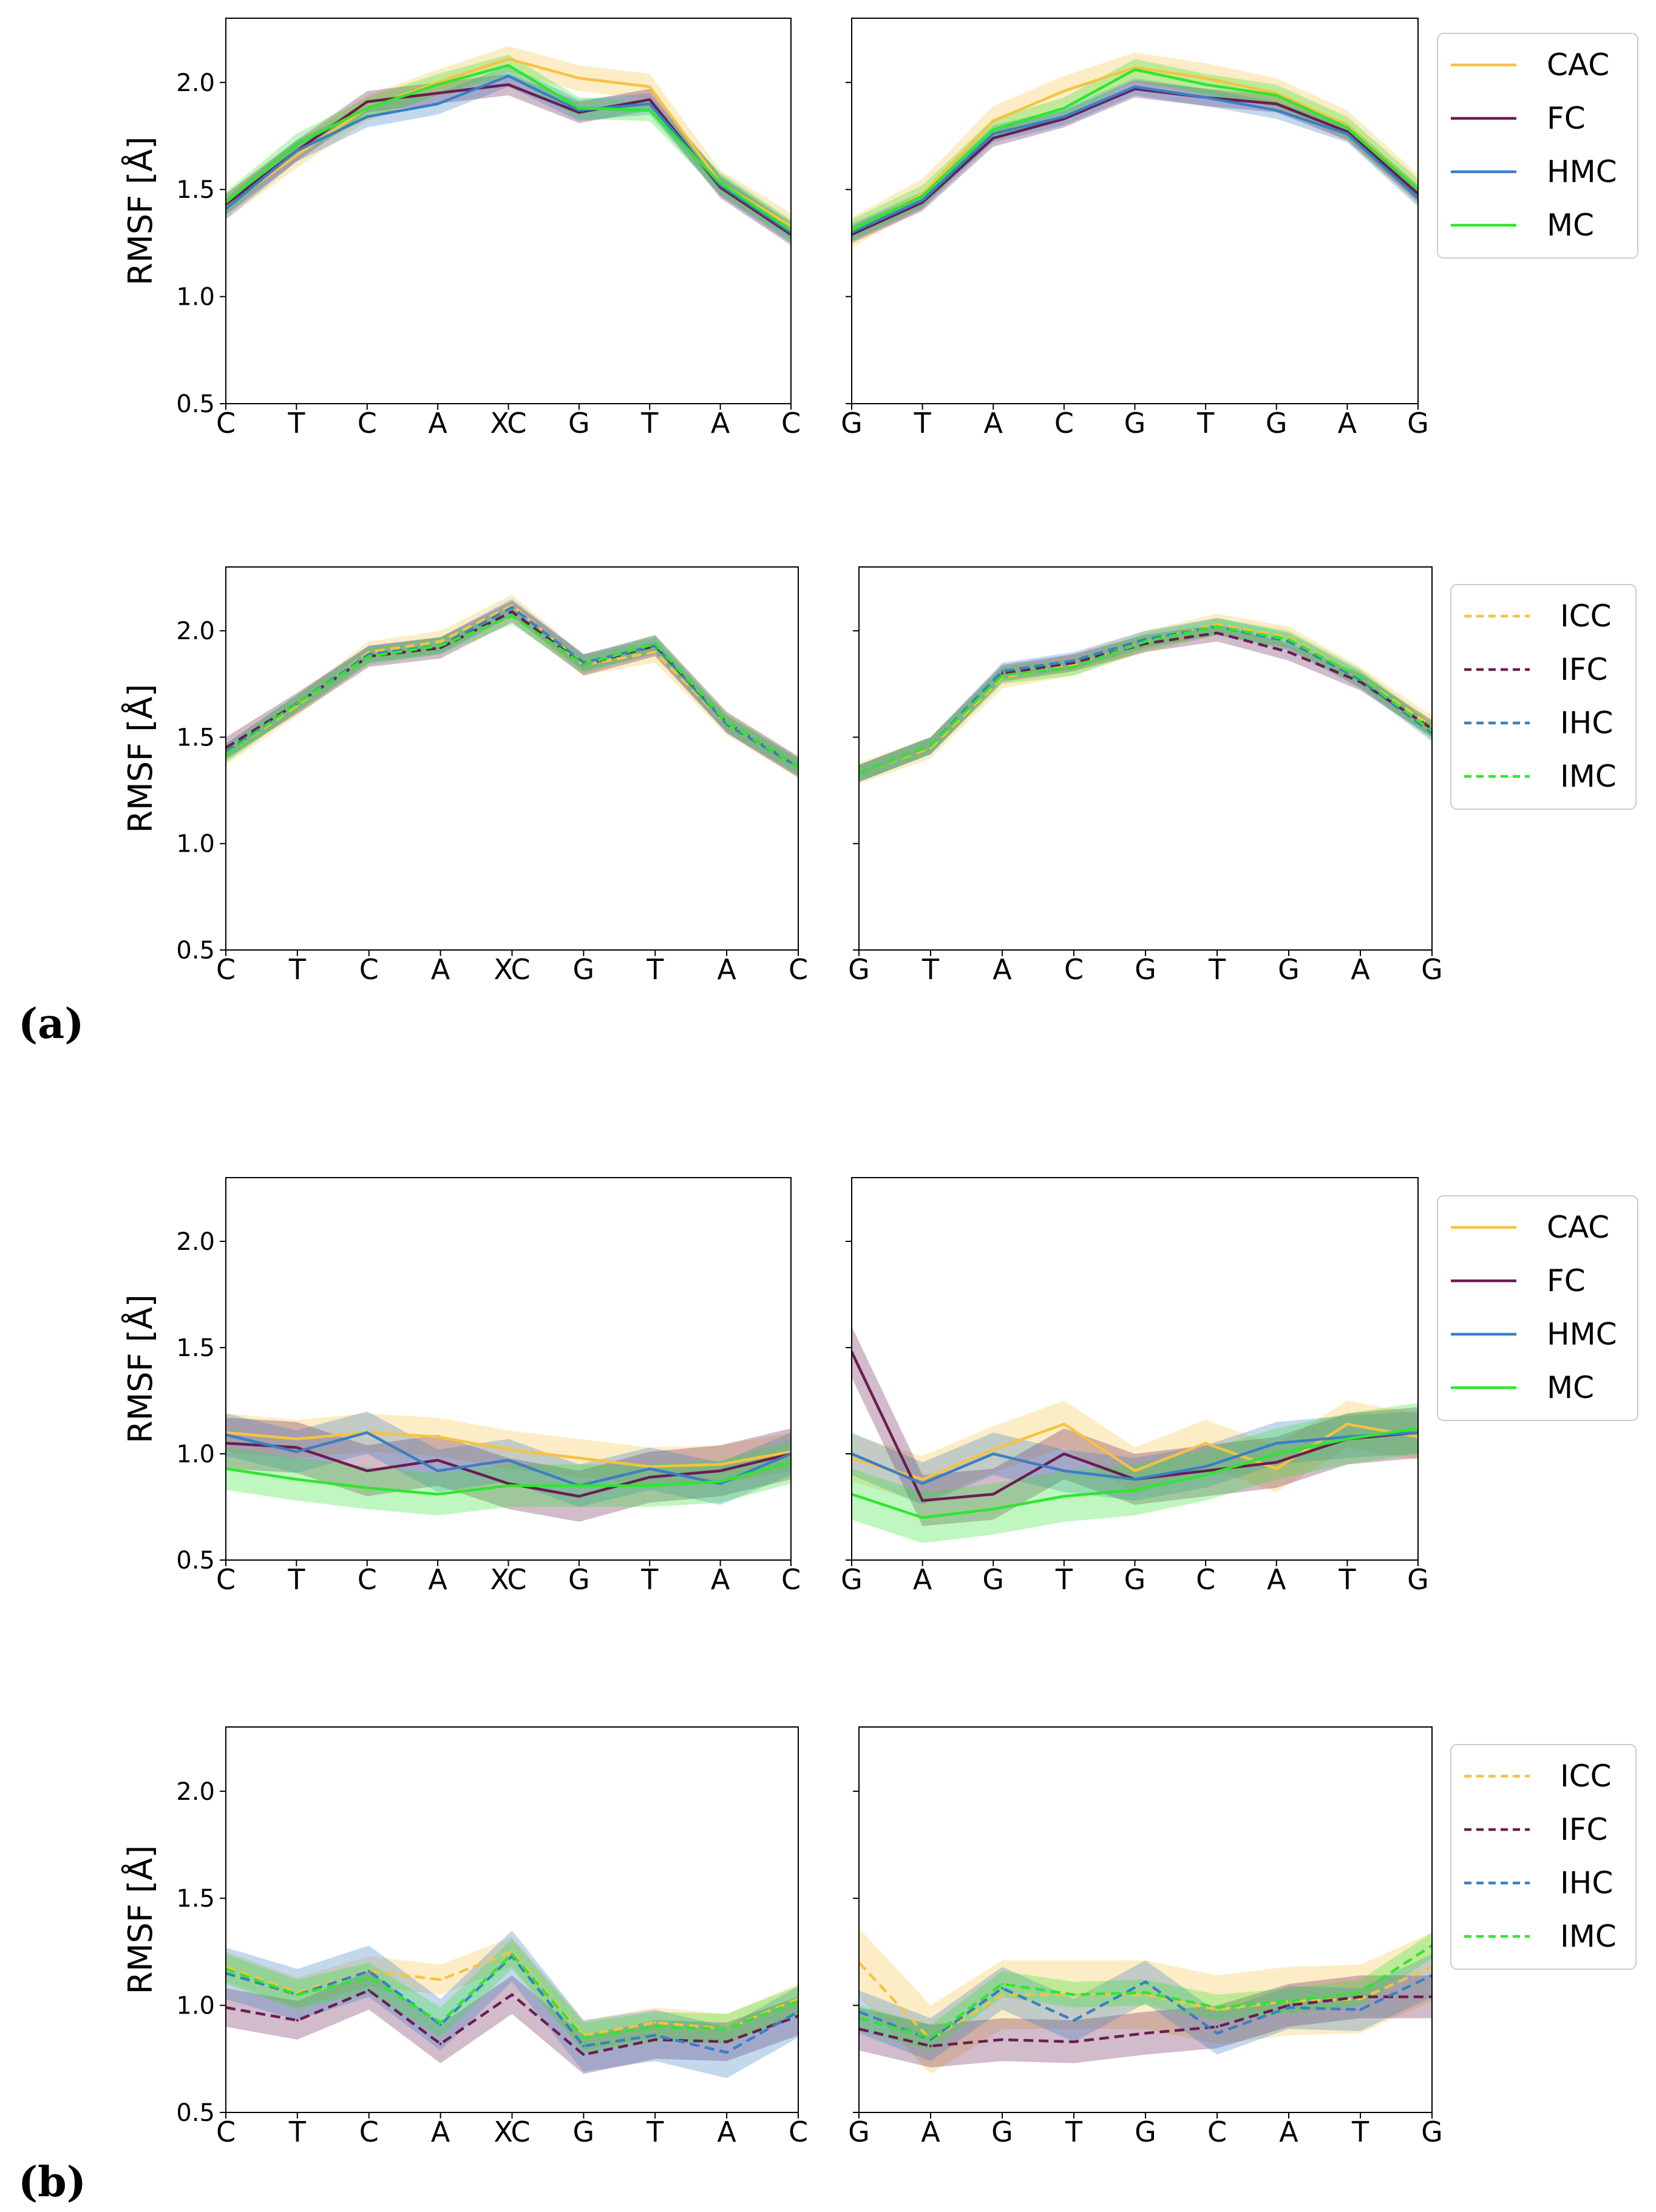 Image resolution: width=1656 pixels, height=2212 pixels. Describe the element at coordinates (195, 1899) in the screenshot. I see `y-tick-label: 1.5` at that location.